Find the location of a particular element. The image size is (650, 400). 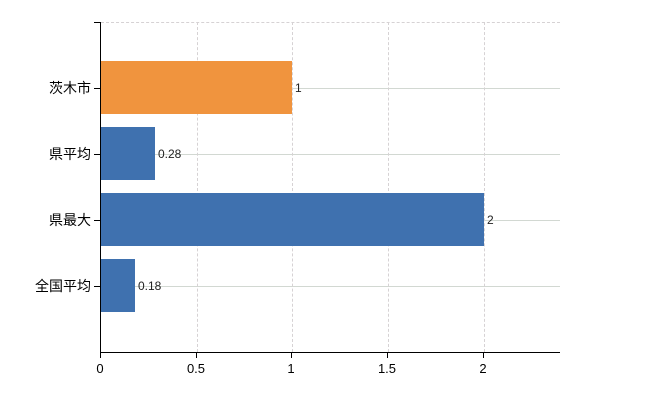

x-axis-tick-label: 0 is located at coordinates (100, 368).